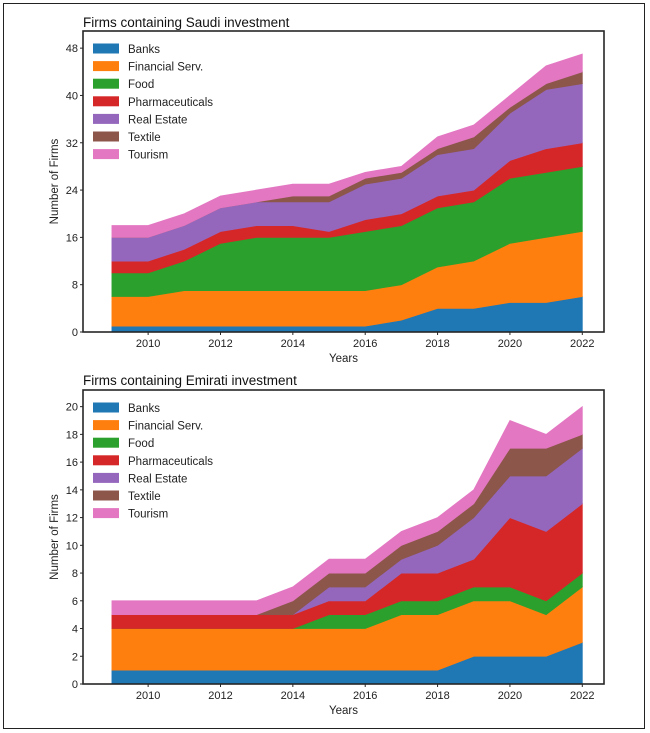 Image resolution: width=650 pixels, height=733 pixels. What do you see at coordinates (72, 408) in the screenshot?
I see `y-tick-label: 20` at bounding box center [72, 408].